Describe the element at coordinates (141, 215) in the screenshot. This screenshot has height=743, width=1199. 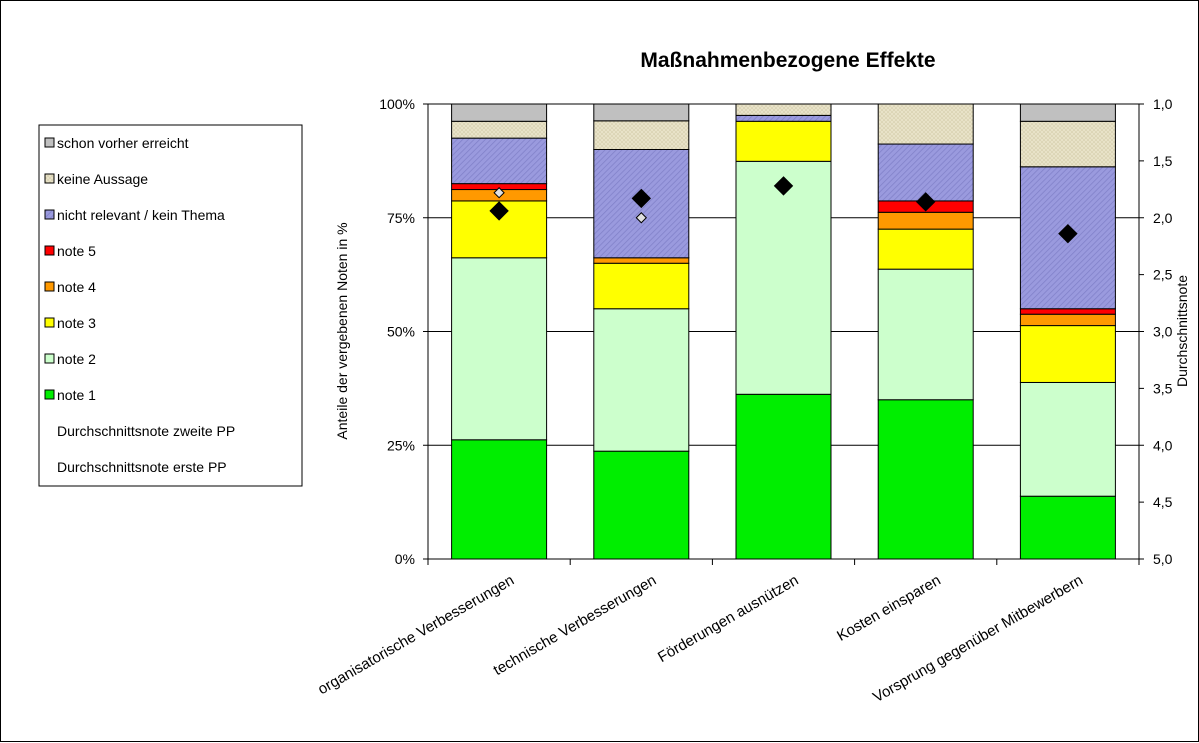
I see `legend-label: nicht relevant / kein Thema` at that location.